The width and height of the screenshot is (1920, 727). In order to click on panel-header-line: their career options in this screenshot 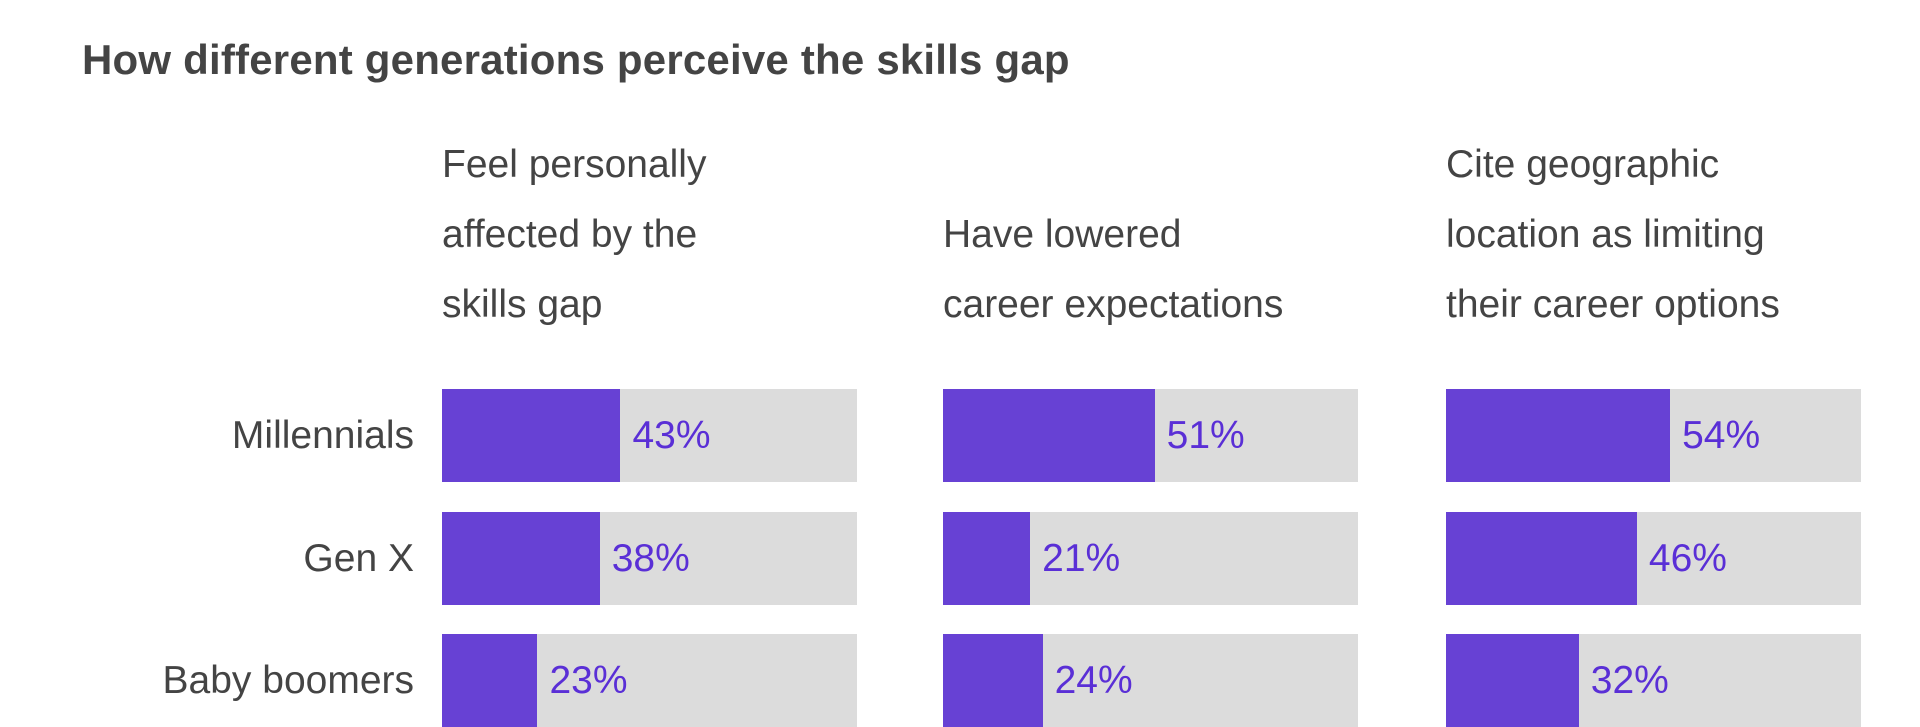, I will do `click(1613, 304)`.